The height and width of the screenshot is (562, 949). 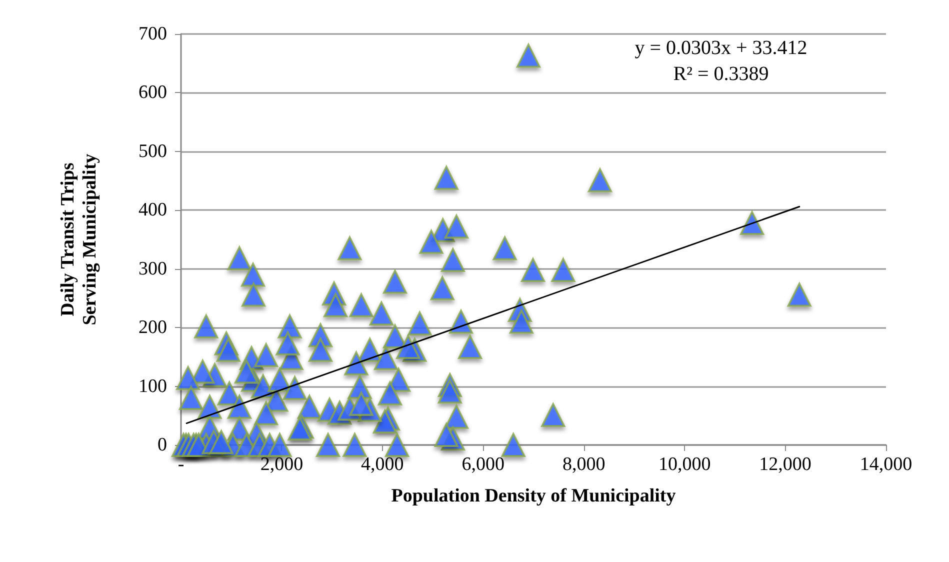 What do you see at coordinates (152, 34) in the screenshot?
I see `y-tick-label: 700` at bounding box center [152, 34].